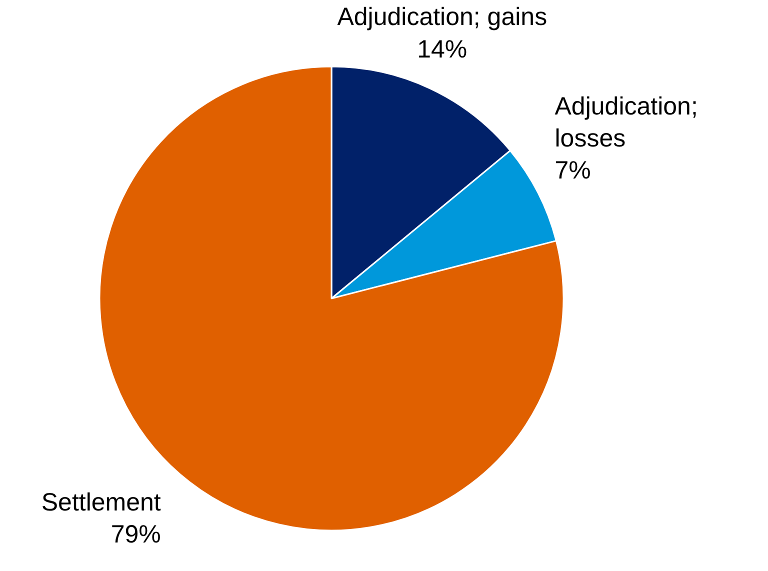 The height and width of the screenshot is (571, 768). What do you see at coordinates (135, 534) in the screenshot?
I see `data-label: 79%` at bounding box center [135, 534].